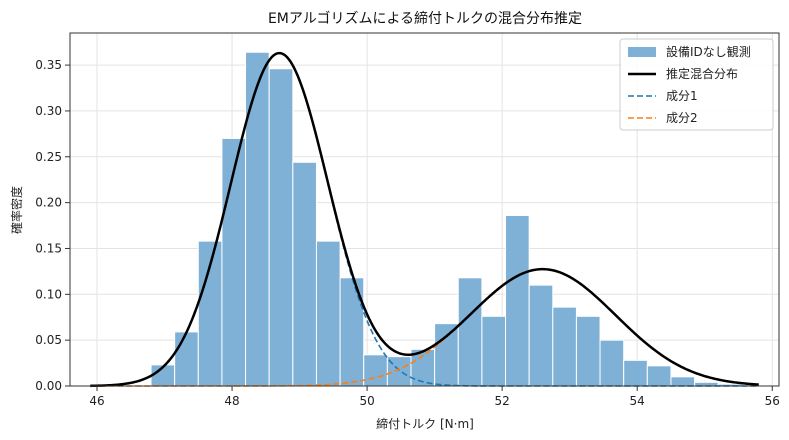 The height and width of the screenshot is (440, 789). I want to click on legend-label: 推定混合分布, so click(702, 73).